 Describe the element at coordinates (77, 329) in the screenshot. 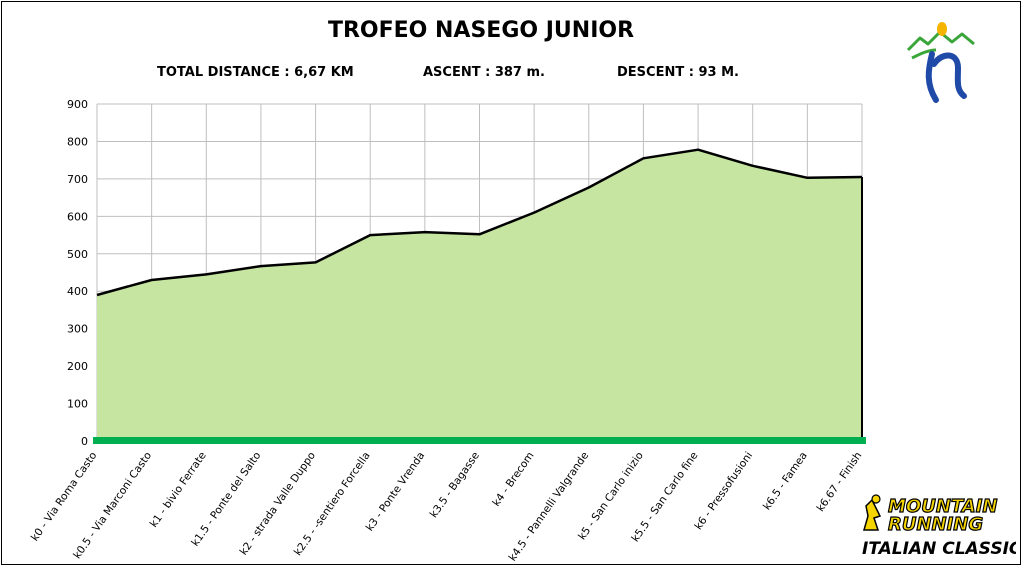

I see `y-tick-label: 300` at that location.